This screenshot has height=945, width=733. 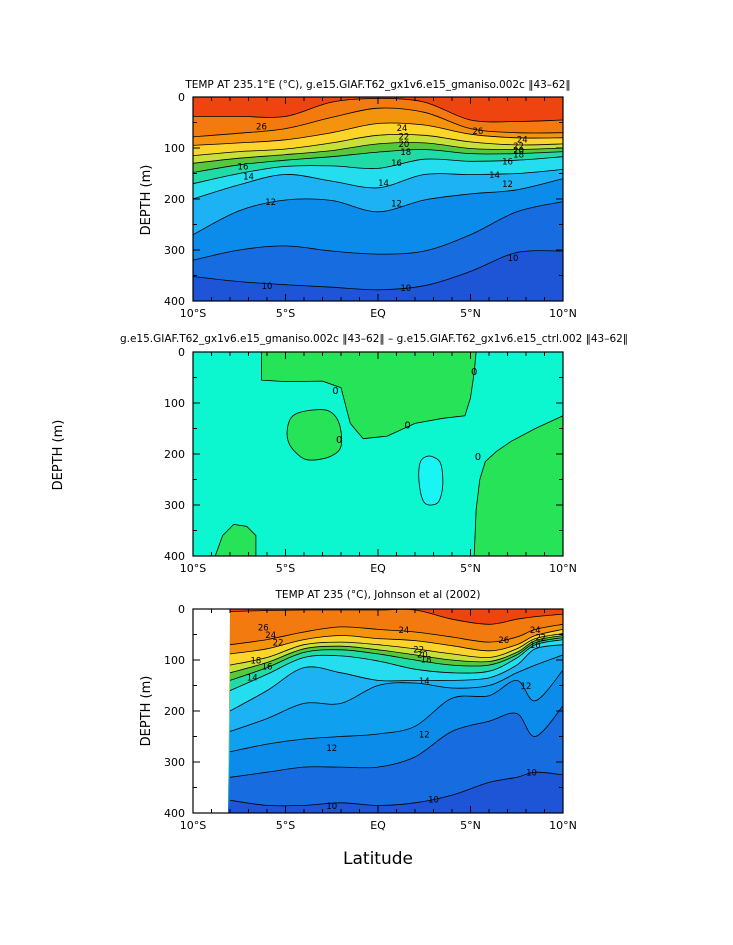 I want to click on x-tick-label: EQ, so click(x=378, y=568).